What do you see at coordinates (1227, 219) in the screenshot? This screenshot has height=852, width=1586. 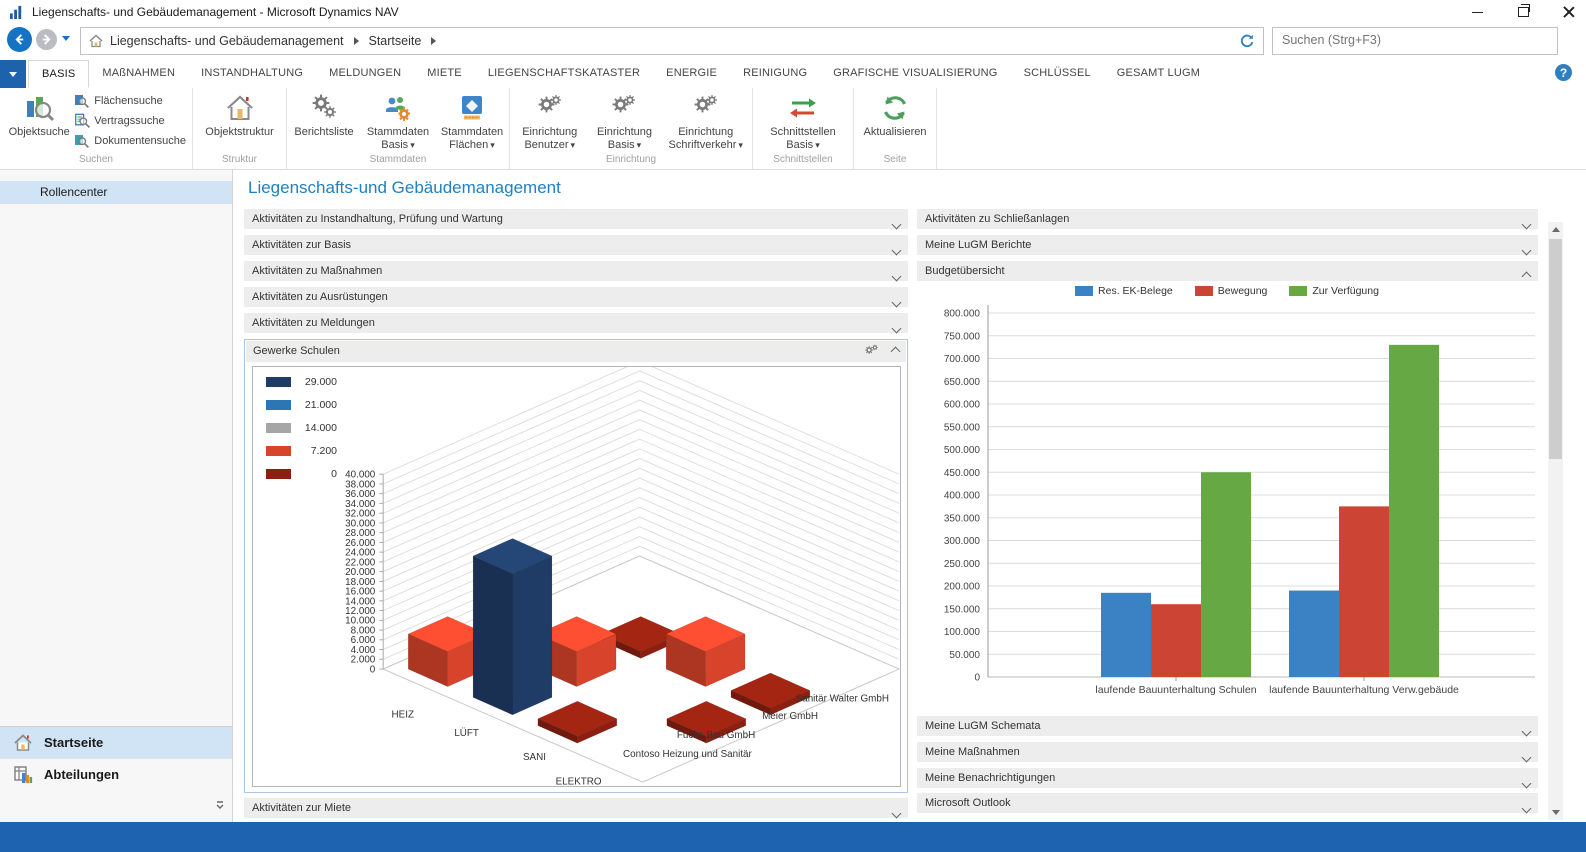 I see `section-schliessanlagen: Aktivitäten zu Schließanlagen` at bounding box center [1227, 219].